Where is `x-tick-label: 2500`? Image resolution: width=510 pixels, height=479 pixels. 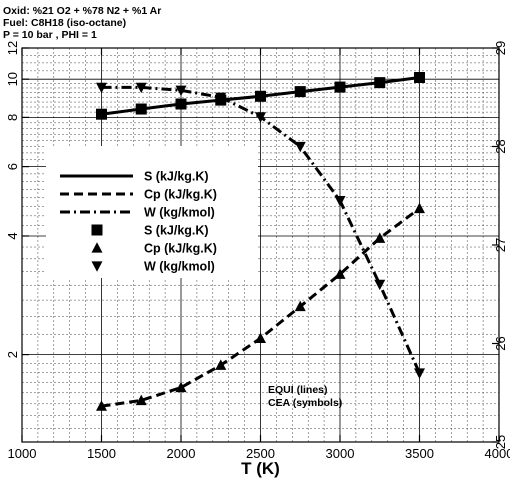
x-tick-label: 2500 is located at coordinates (260, 453).